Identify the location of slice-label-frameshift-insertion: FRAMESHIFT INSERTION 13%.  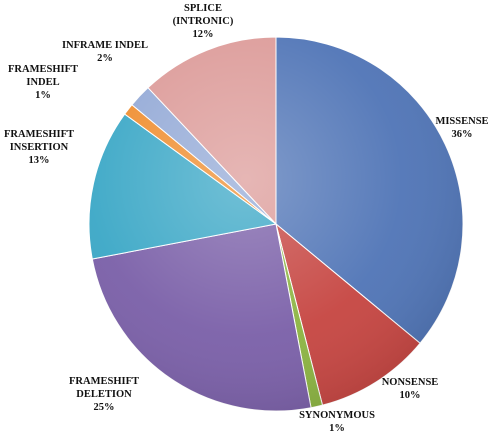
(39, 147).